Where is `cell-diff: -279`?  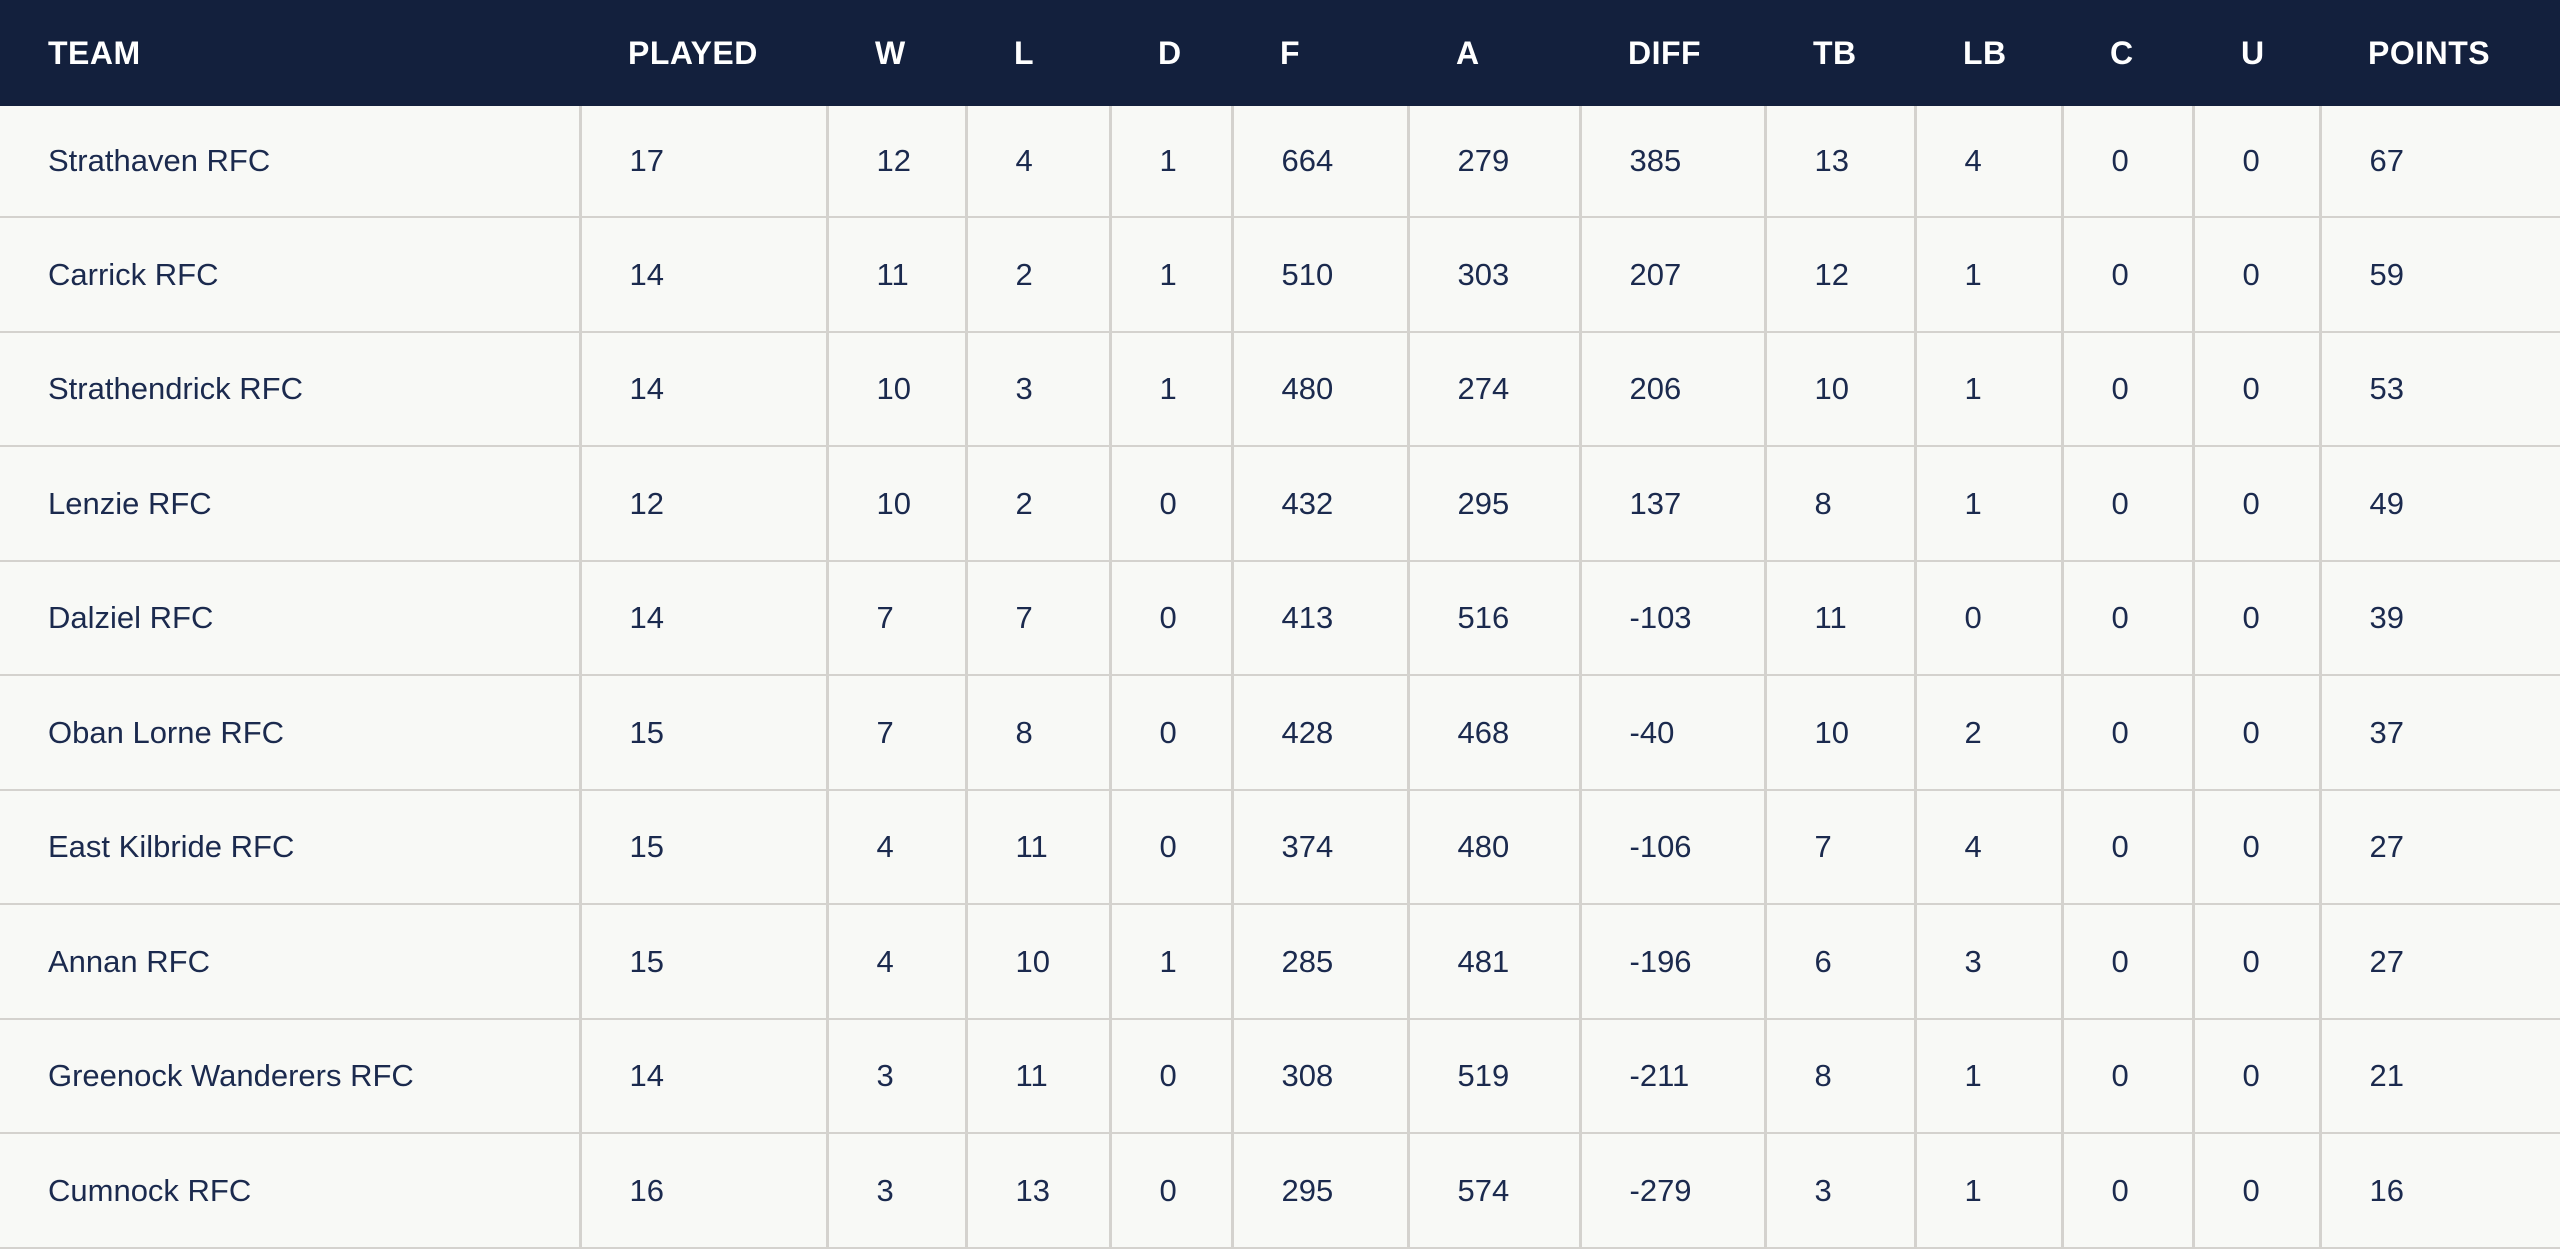 cell-diff: -279 is located at coordinates (1673, 1191).